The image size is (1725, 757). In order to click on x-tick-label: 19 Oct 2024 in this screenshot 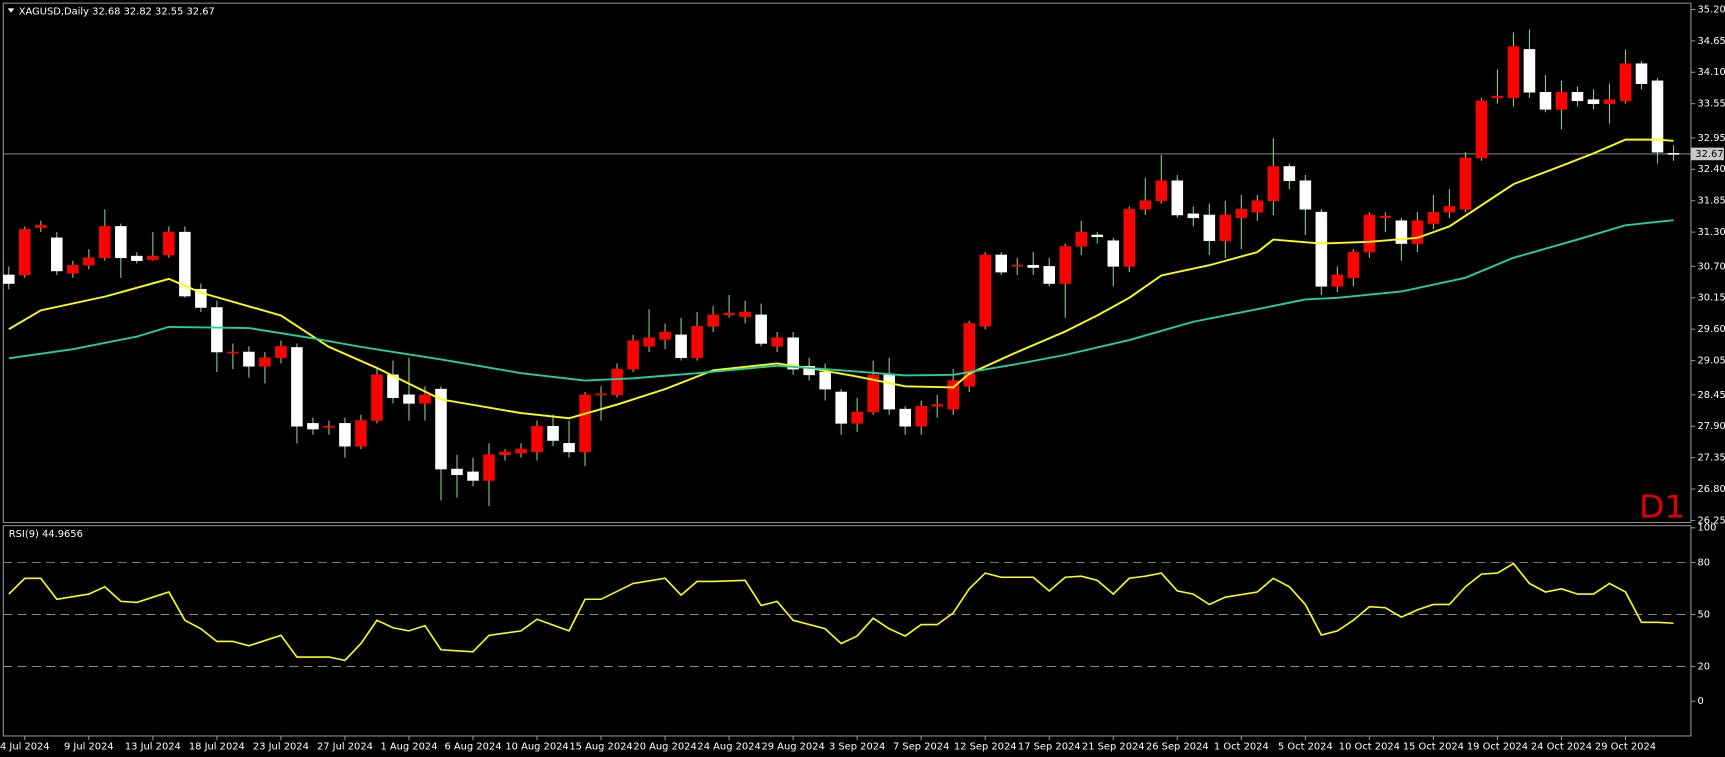, I will do `click(1497, 747)`.